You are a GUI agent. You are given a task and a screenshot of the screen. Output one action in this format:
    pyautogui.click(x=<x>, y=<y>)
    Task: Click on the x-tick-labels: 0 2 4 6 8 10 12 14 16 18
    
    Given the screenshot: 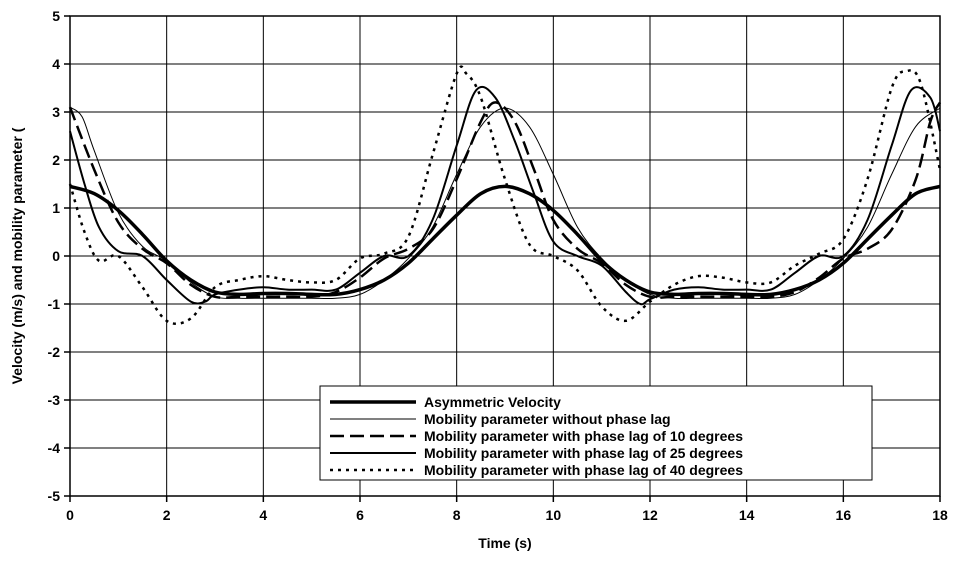 What is the action you would take?
    pyautogui.click(x=507, y=509)
    